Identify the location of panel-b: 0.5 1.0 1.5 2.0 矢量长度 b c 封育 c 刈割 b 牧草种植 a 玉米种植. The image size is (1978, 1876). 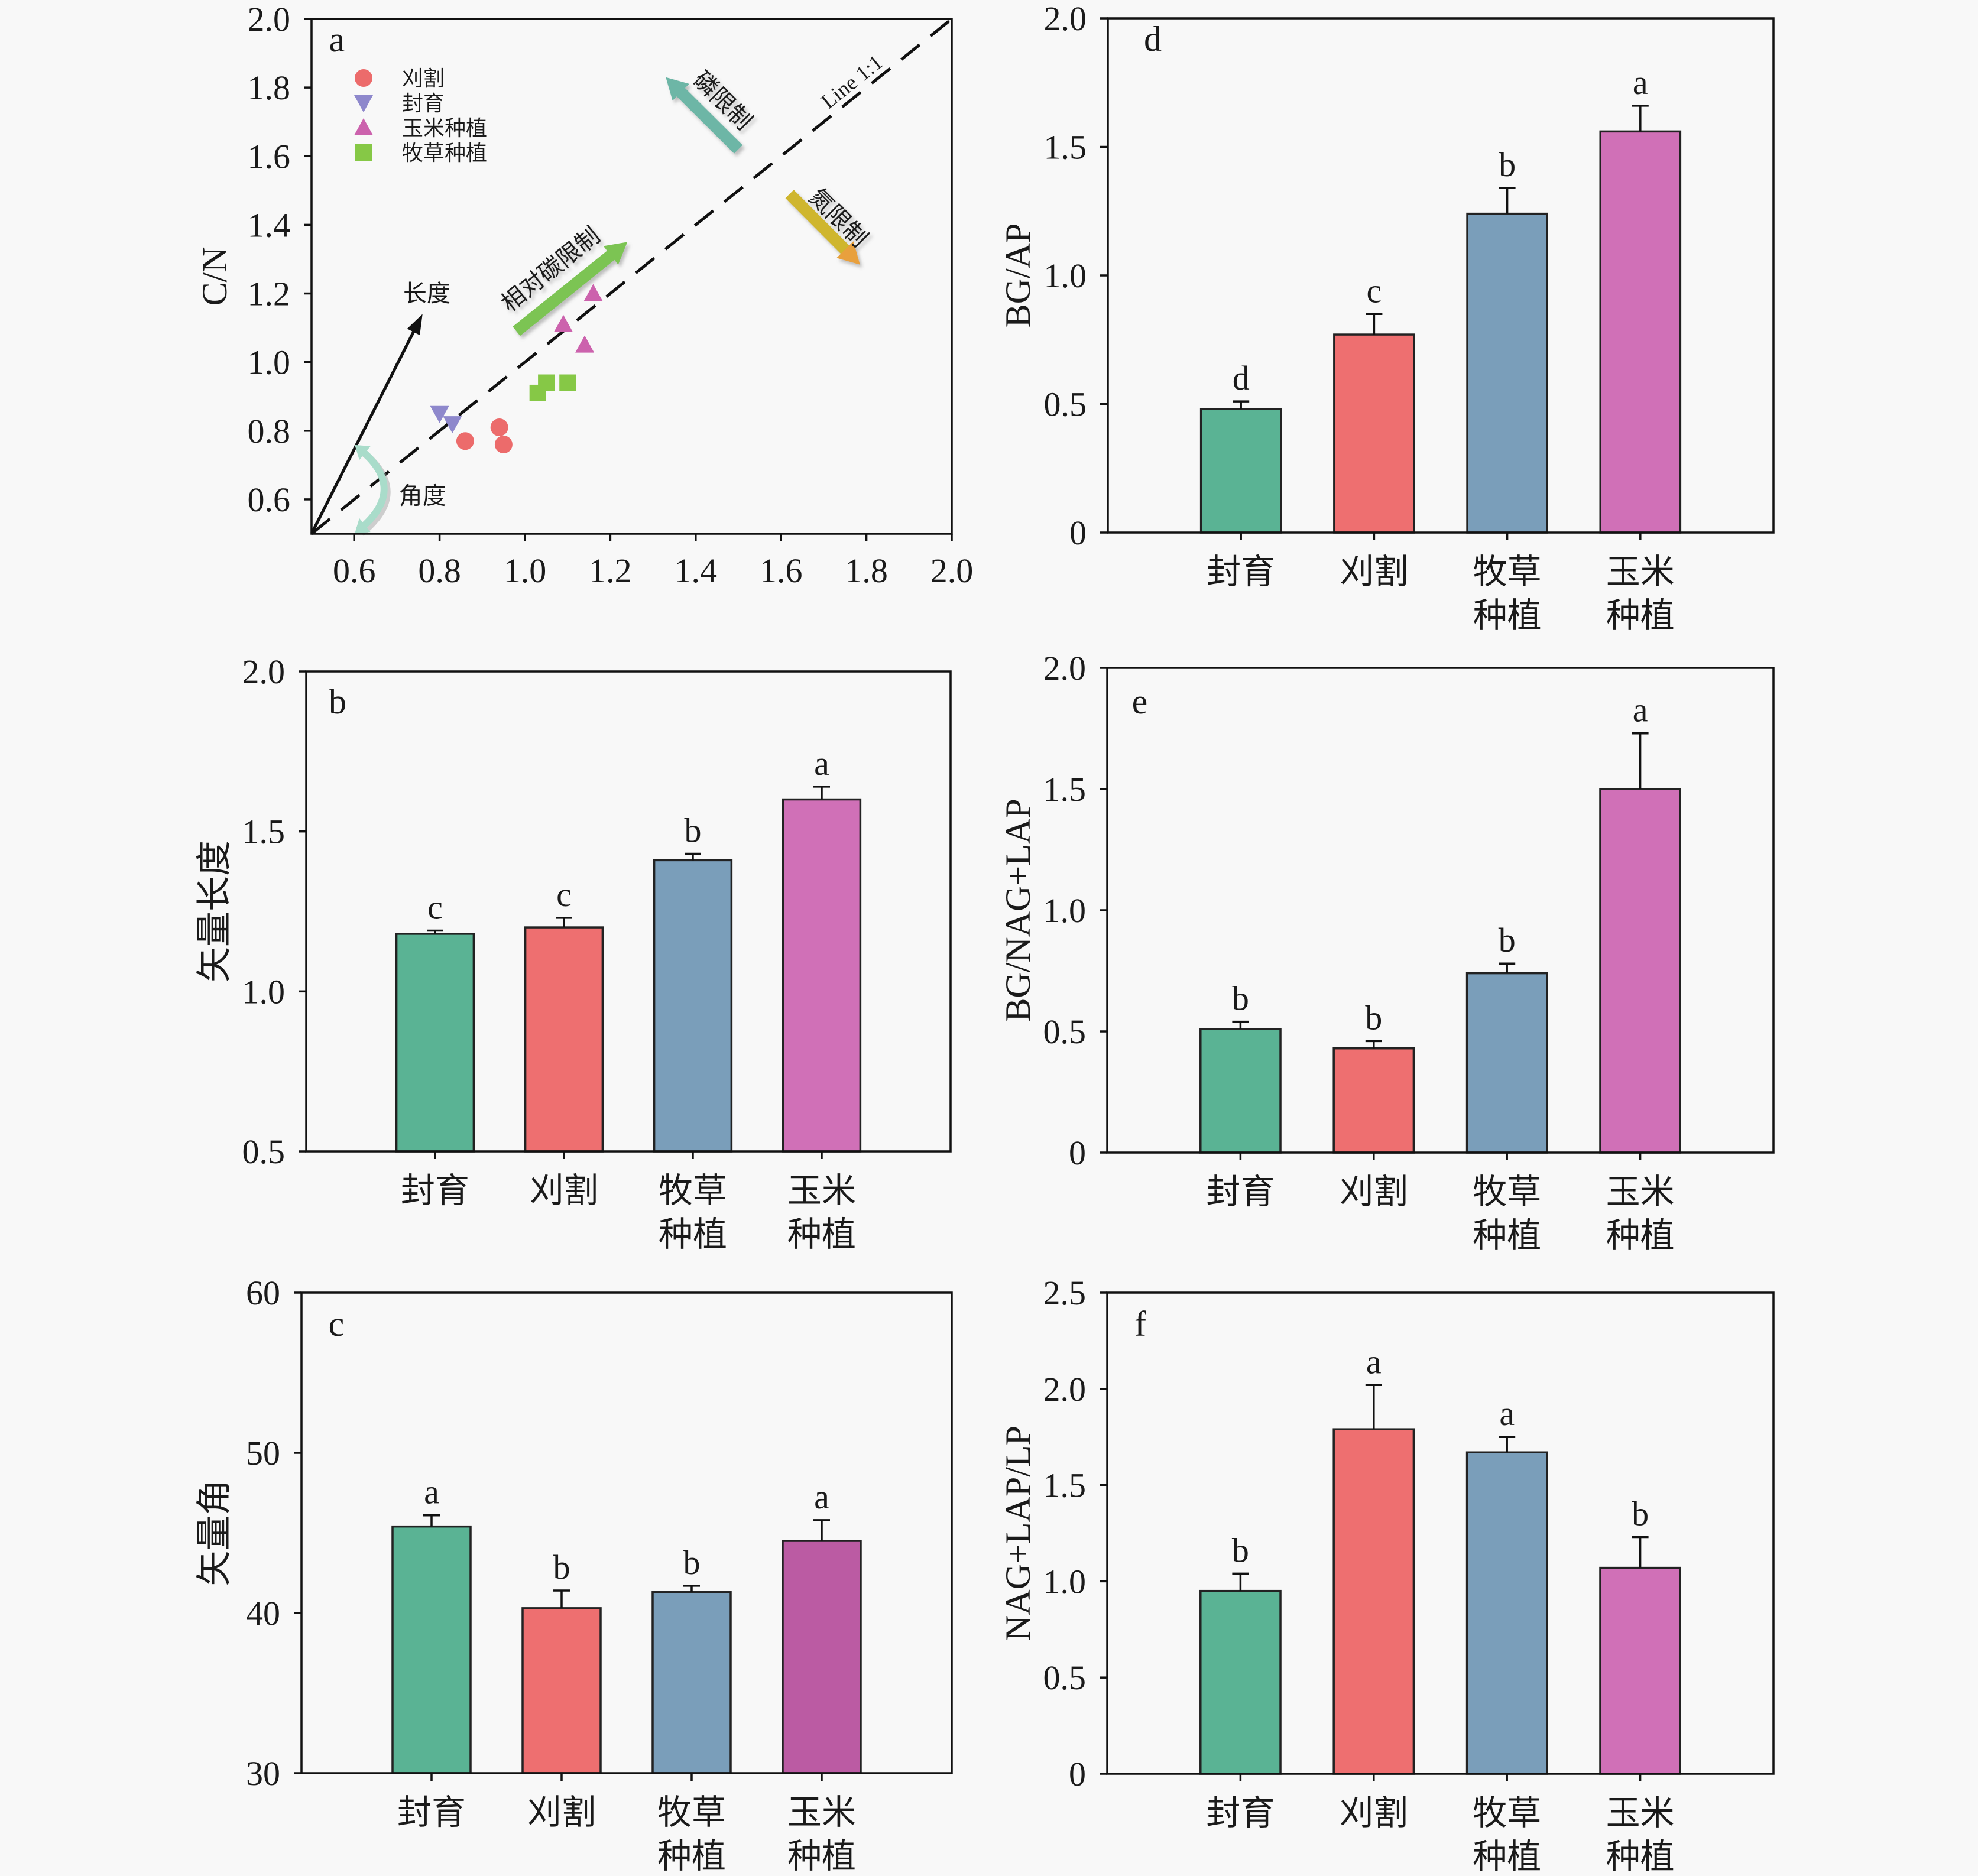
(573, 953).